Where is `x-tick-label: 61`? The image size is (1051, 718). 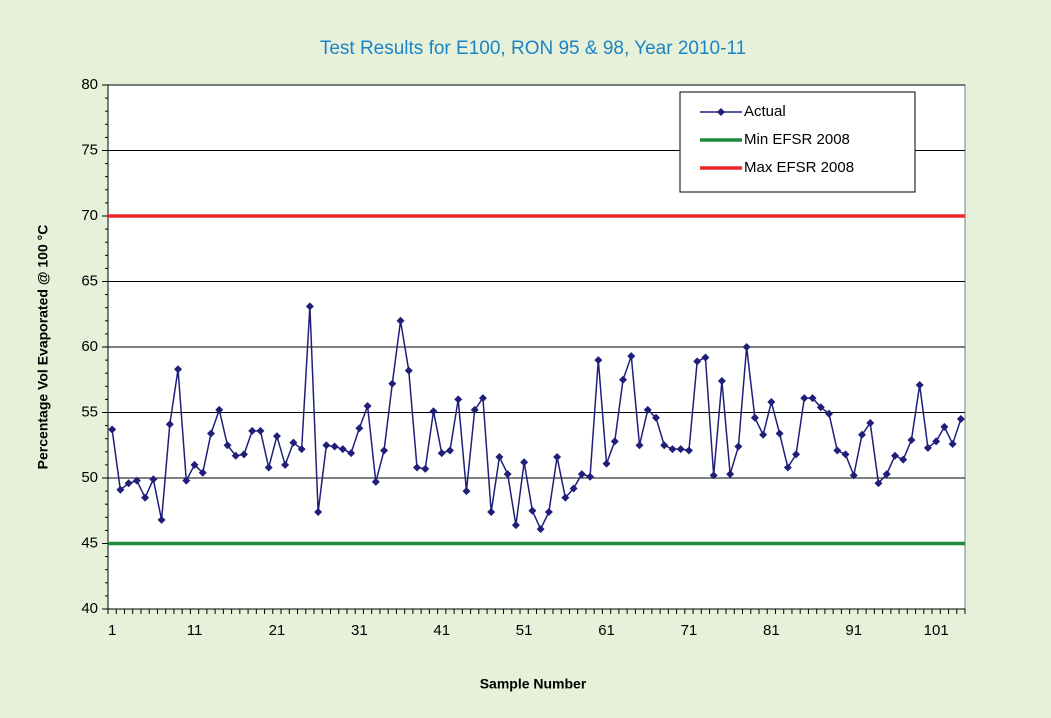 x-tick-label: 61 is located at coordinates (606, 630).